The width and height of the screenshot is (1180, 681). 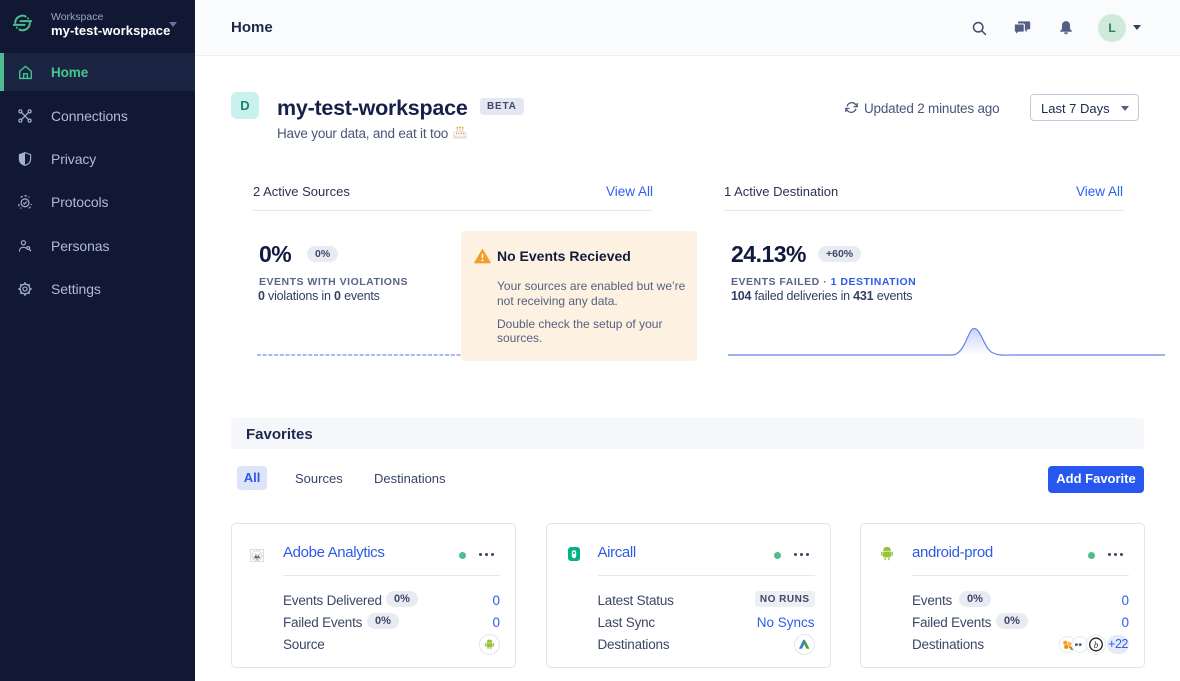 What do you see at coordinates (1071, 649) in the screenshot?
I see `svg-text: s` at bounding box center [1071, 649].